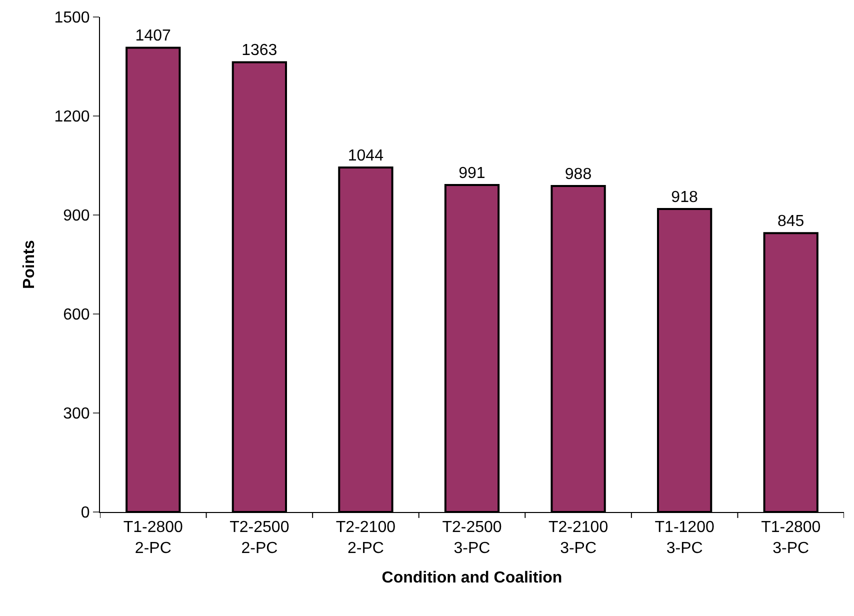  What do you see at coordinates (153, 36) in the screenshot?
I see `data-label: 1407` at bounding box center [153, 36].